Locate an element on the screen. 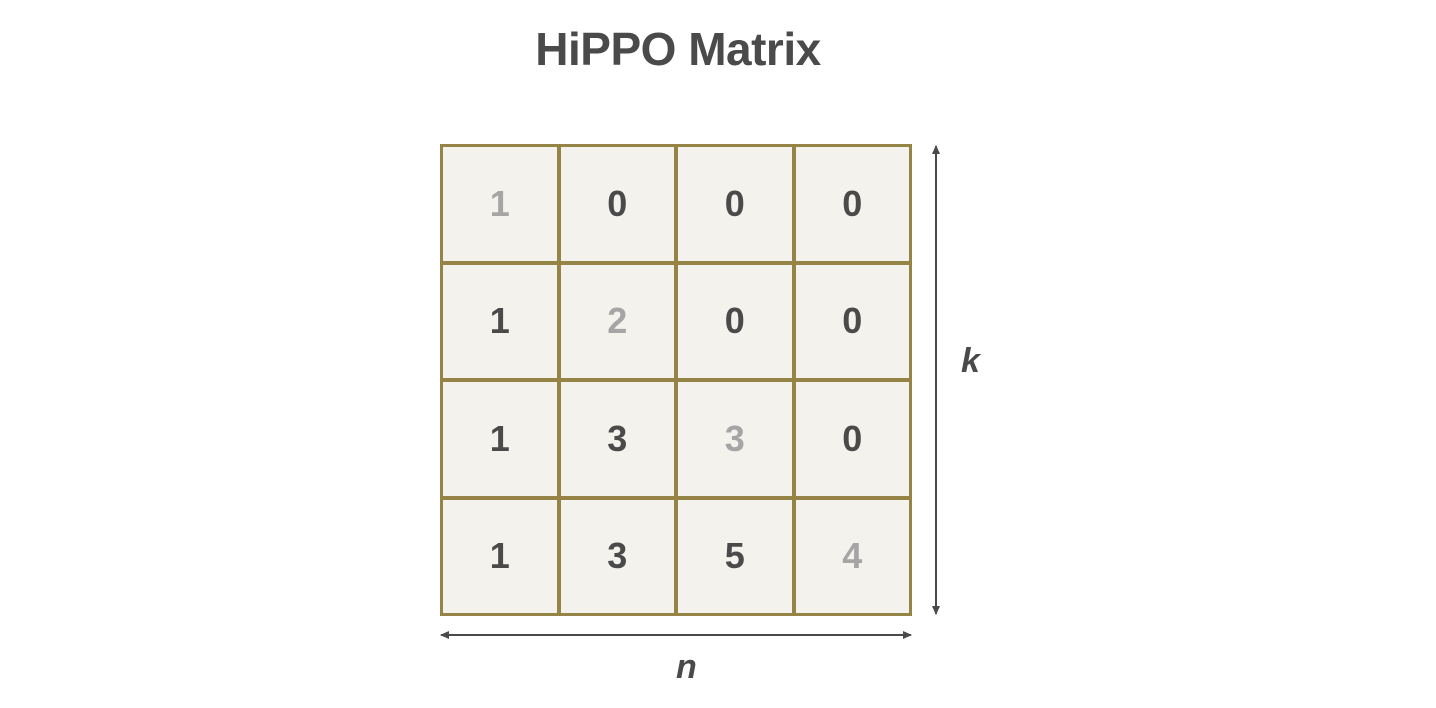  matrix-cell-r4-c2: 3 is located at coordinates (617, 556).